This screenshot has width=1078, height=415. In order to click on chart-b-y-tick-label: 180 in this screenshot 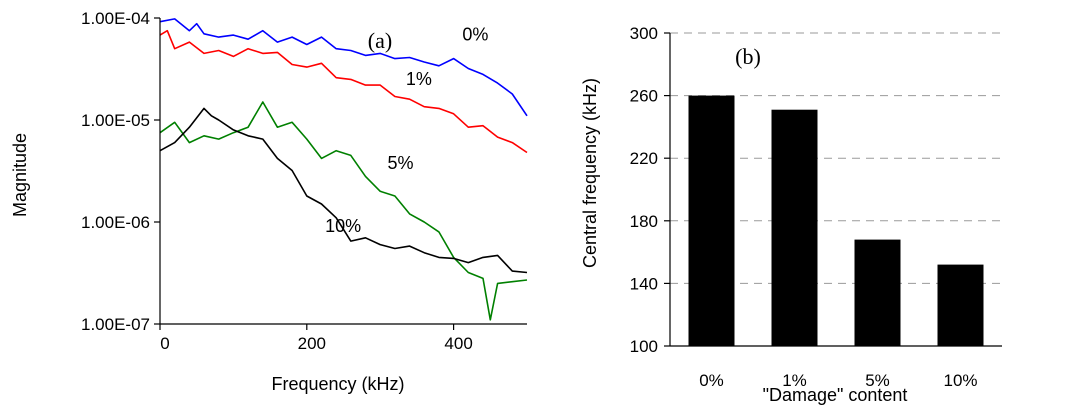, I will do `click(644, 221)`.